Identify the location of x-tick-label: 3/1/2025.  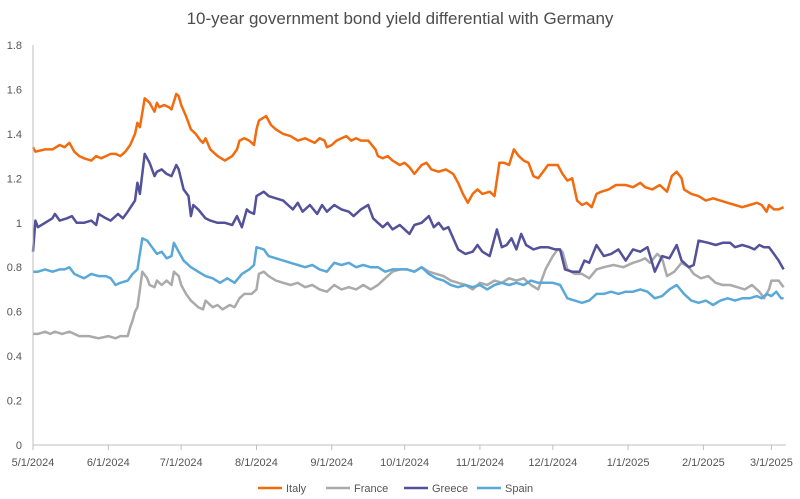
(771, 463).